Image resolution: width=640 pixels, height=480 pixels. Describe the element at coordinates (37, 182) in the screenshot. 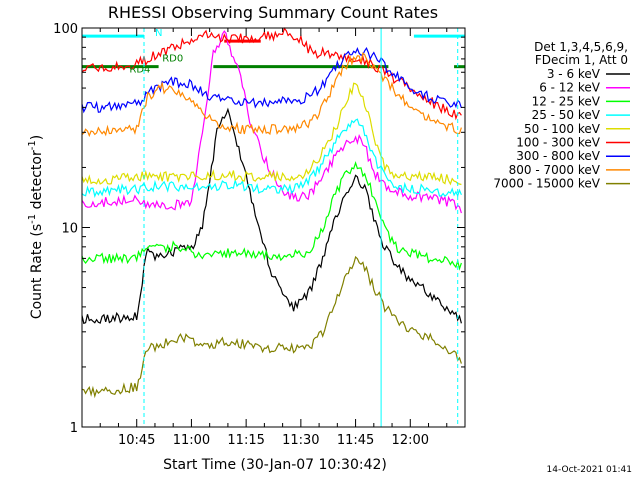

I see `y-axis-label-mid: detector` at that location.